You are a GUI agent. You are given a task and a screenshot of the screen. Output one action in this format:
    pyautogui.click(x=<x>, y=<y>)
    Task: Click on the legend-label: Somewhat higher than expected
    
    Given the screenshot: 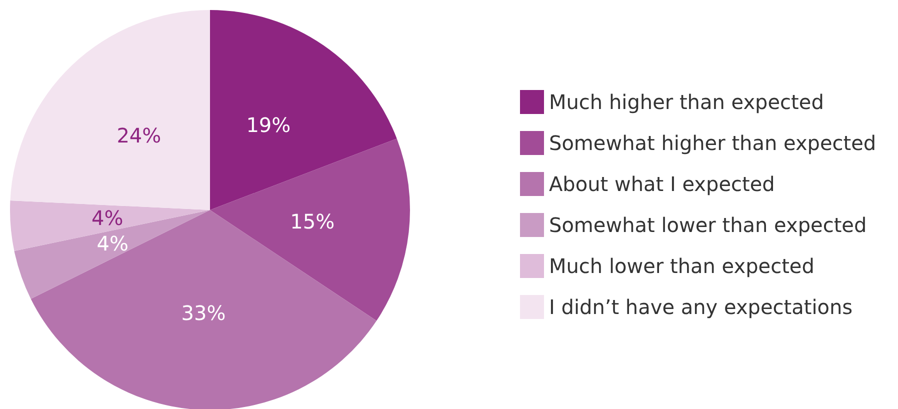 What is the action you would take?
    pyautogui.click(x=712, y=143)
    